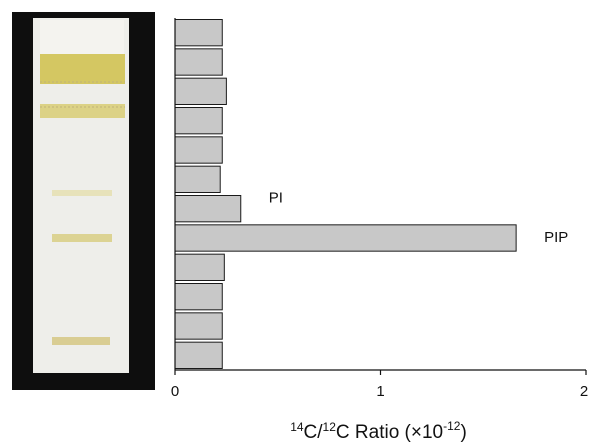 The image size is (591, 443). I want to click on bar-annotations: PI PIP, so click(419, 218).